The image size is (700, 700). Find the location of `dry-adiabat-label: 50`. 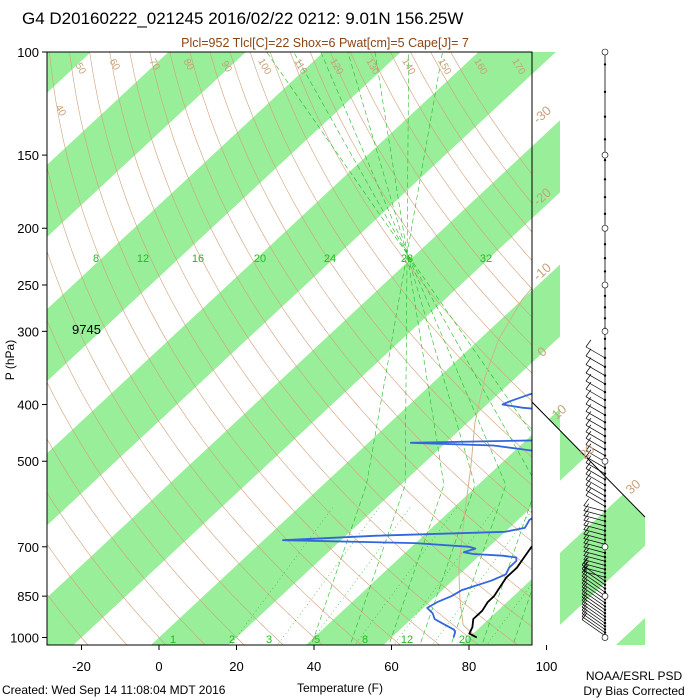

dry-adiabat-label: 50 is located at coordinates (80, 69).